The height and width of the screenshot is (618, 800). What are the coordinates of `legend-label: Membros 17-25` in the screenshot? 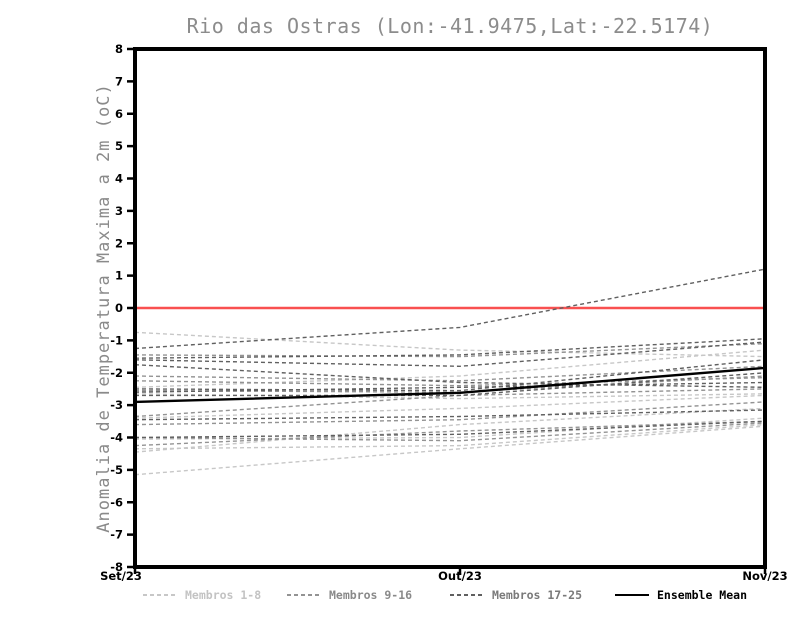 It's located at (537, 595).